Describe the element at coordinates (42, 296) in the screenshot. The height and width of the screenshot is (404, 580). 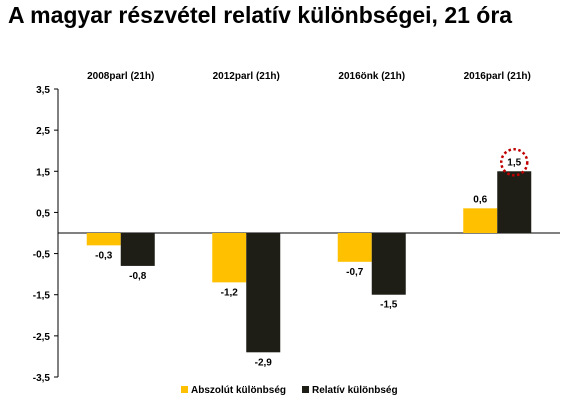
I see `y-tick-label: -1,5` at that location.